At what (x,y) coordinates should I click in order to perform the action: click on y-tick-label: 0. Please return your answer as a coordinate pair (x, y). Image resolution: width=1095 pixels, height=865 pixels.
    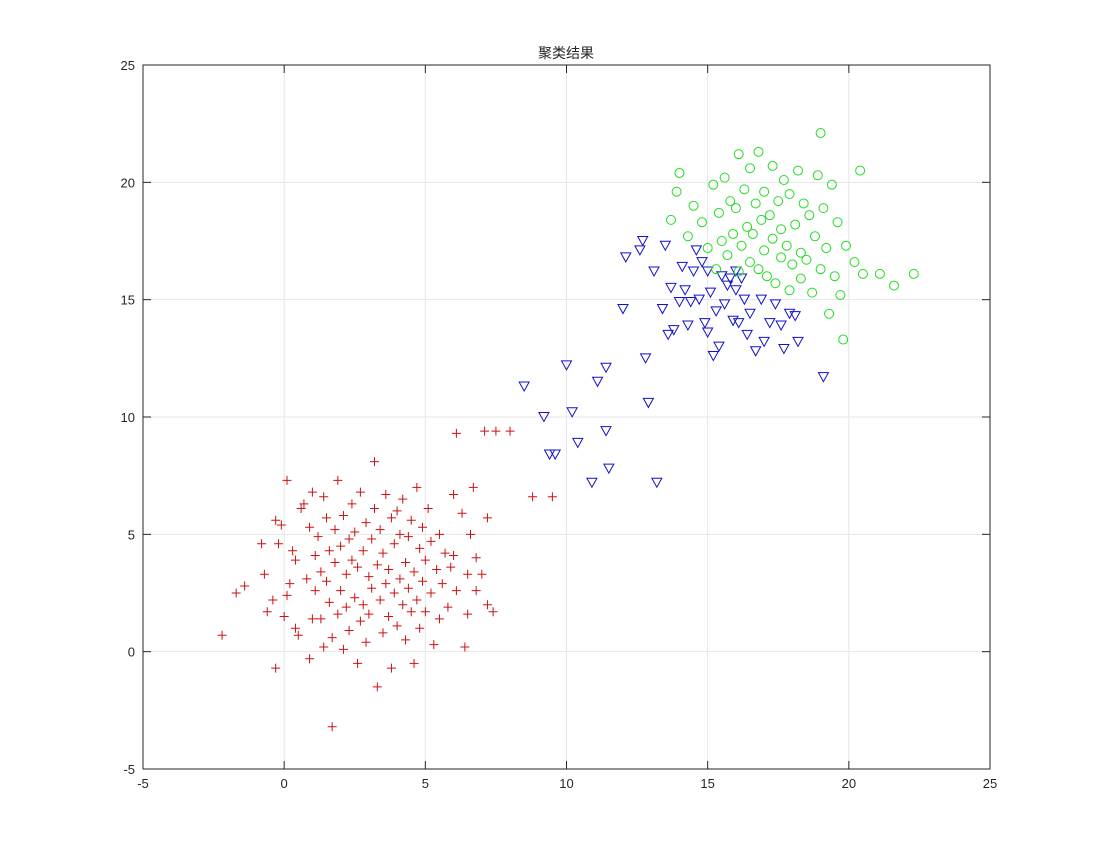
    Looking at the image, I should click on (131, 652).